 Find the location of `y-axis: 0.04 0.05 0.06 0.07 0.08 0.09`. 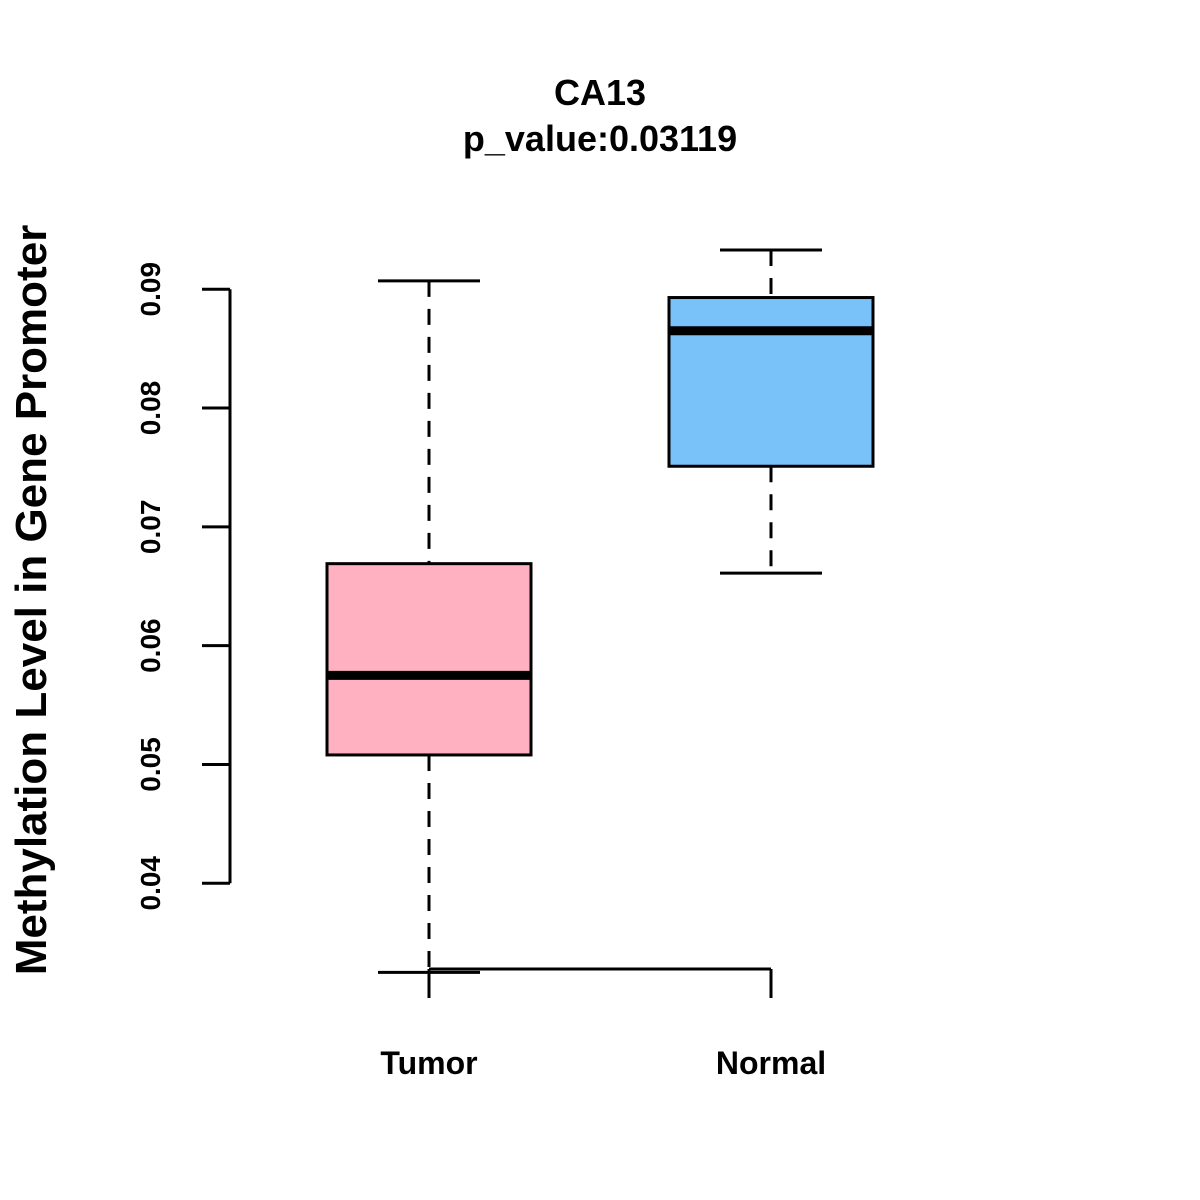

y-axis: 0.04 0.05 0.06 0.07 0.08 0.09 is located at coordinates (183, 586).